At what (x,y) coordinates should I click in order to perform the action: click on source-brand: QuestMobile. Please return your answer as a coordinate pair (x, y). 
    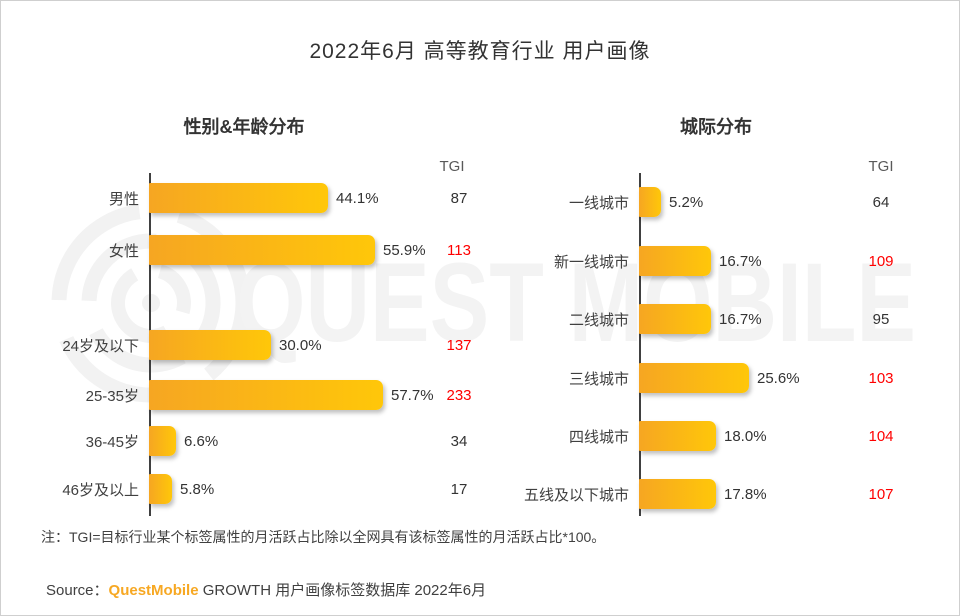
    Looking at the image, I should click on (153, 590).